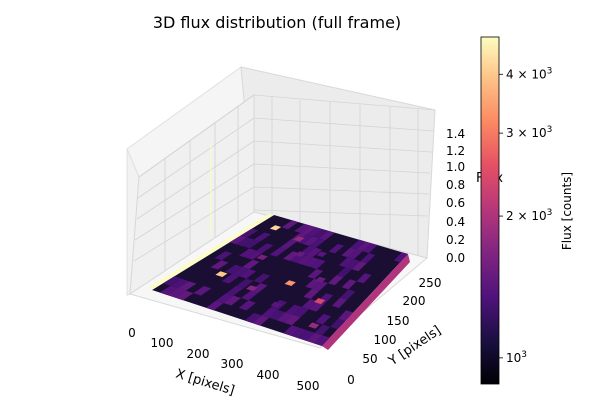  I want to click on x-axis-ticks: 0 100 200 300 400 500, so click(223, 359).